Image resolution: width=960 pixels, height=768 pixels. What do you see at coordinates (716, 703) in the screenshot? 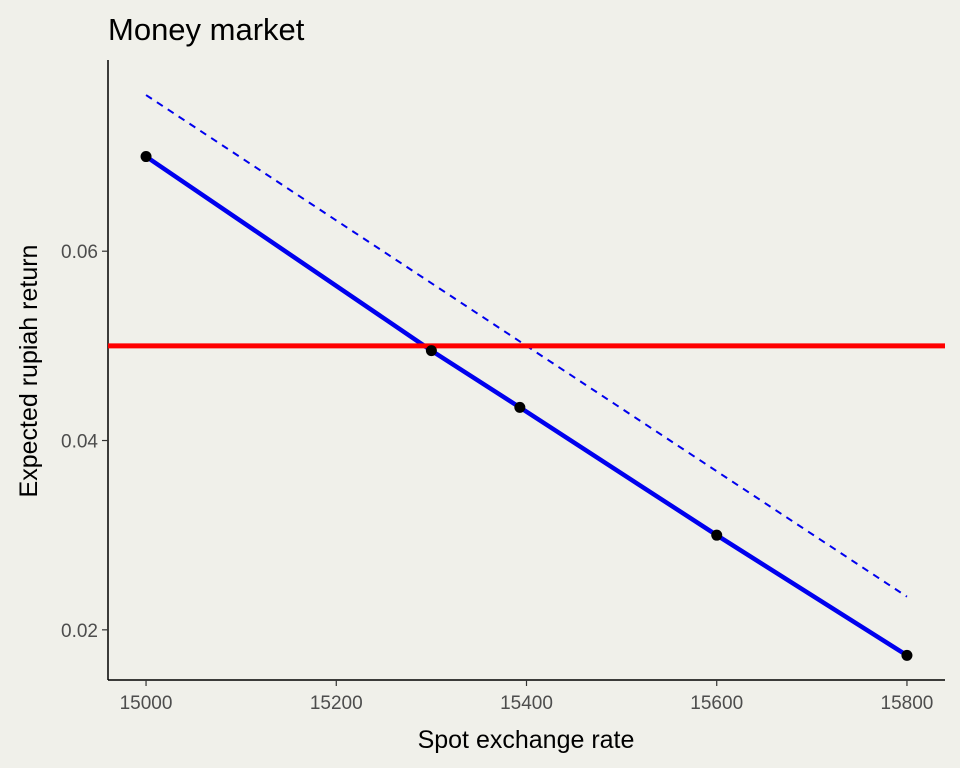
I see `x-tick-label: 15600` at bounding box center [716, 703].